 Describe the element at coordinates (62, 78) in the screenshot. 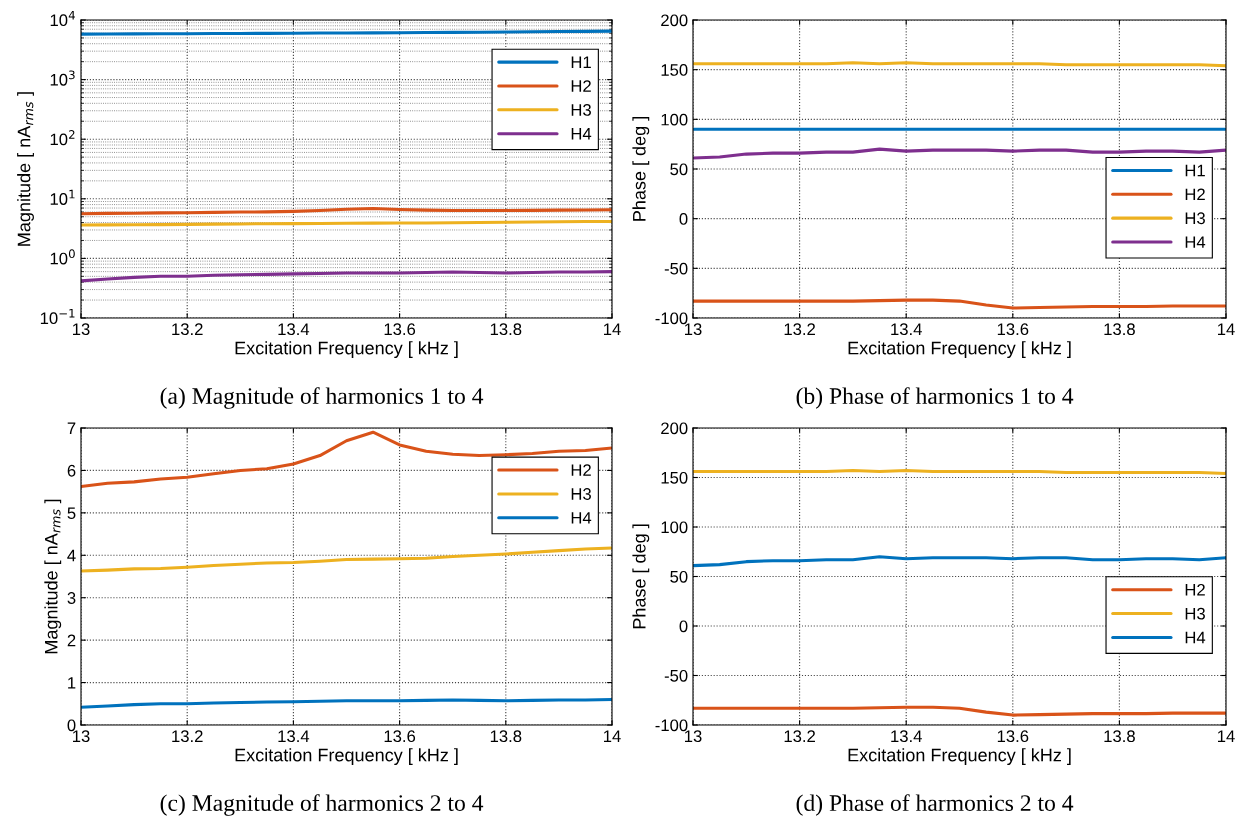

I see `y-tick-label: 10$^{3}$` at that location.